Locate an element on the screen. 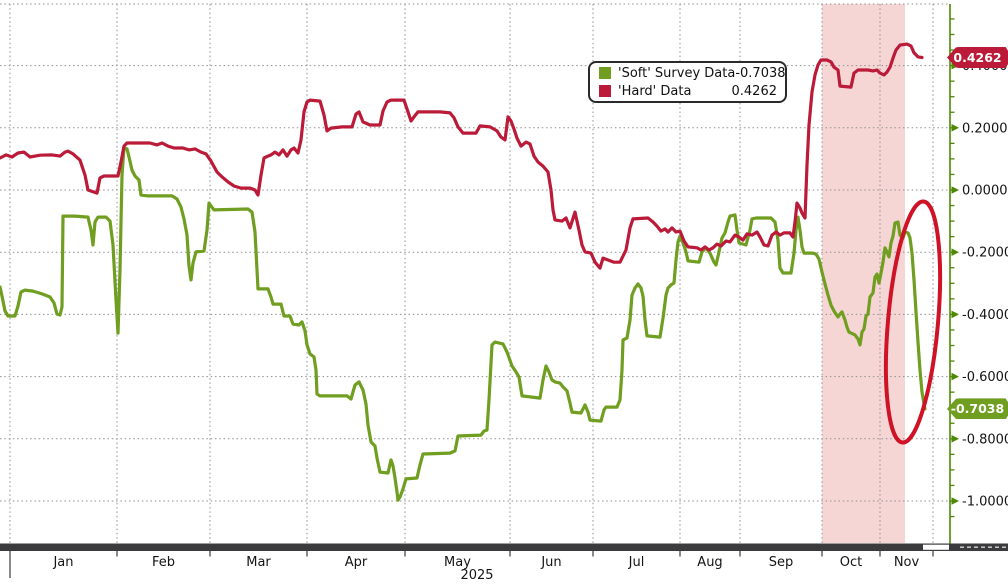 Image resolution: width=1008 pixels, height=584 pixels. legend-item-hard: 'Hard' Data 0.4262 is located at coordinates (688, 91).